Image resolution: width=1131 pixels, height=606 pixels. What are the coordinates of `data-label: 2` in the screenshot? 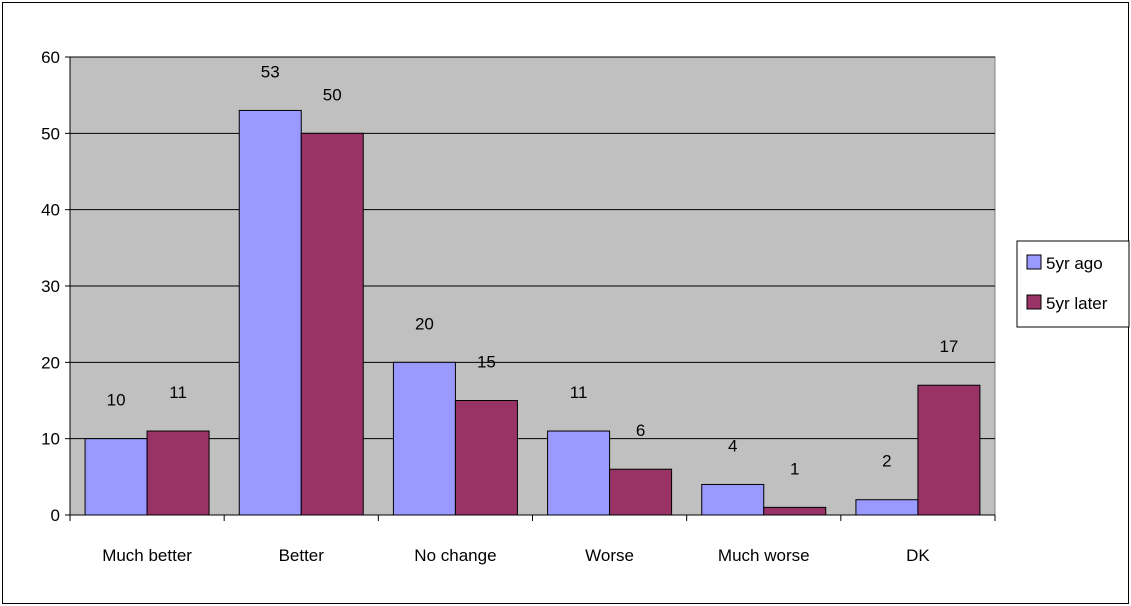 It's located at (886, 461).